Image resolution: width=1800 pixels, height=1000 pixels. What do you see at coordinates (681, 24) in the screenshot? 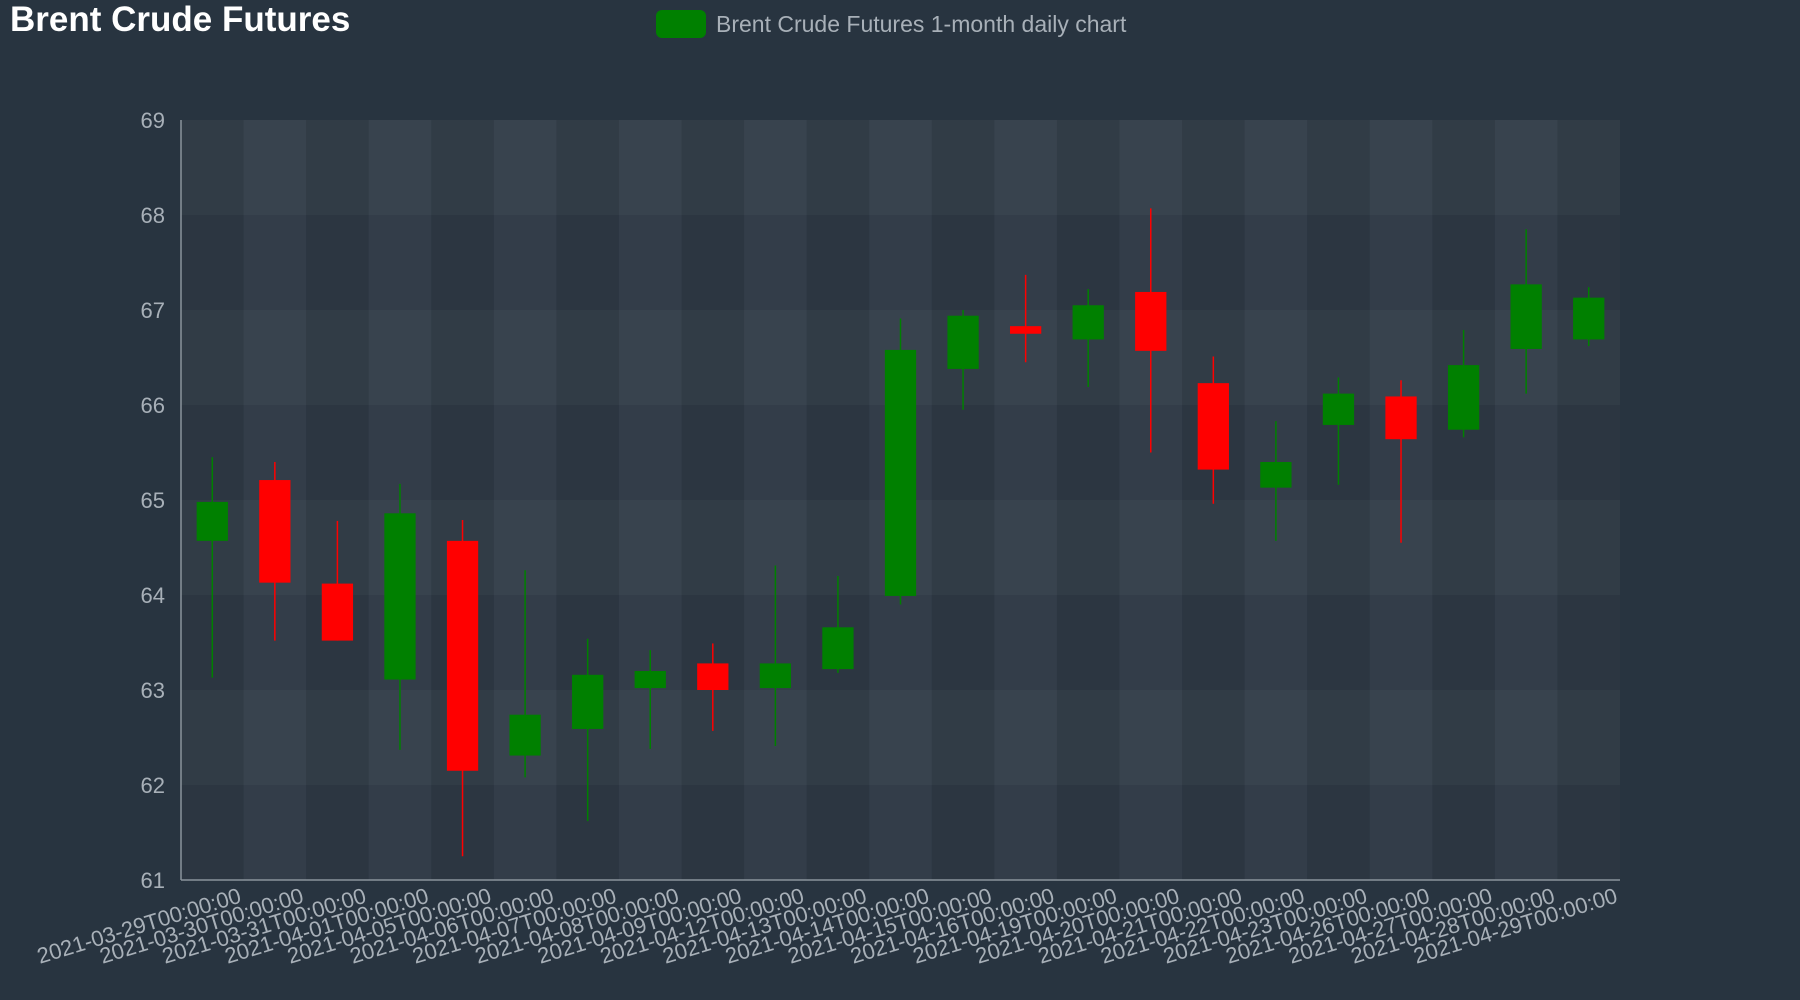
I see `legend-swatch` at bounding box center [681, 24].